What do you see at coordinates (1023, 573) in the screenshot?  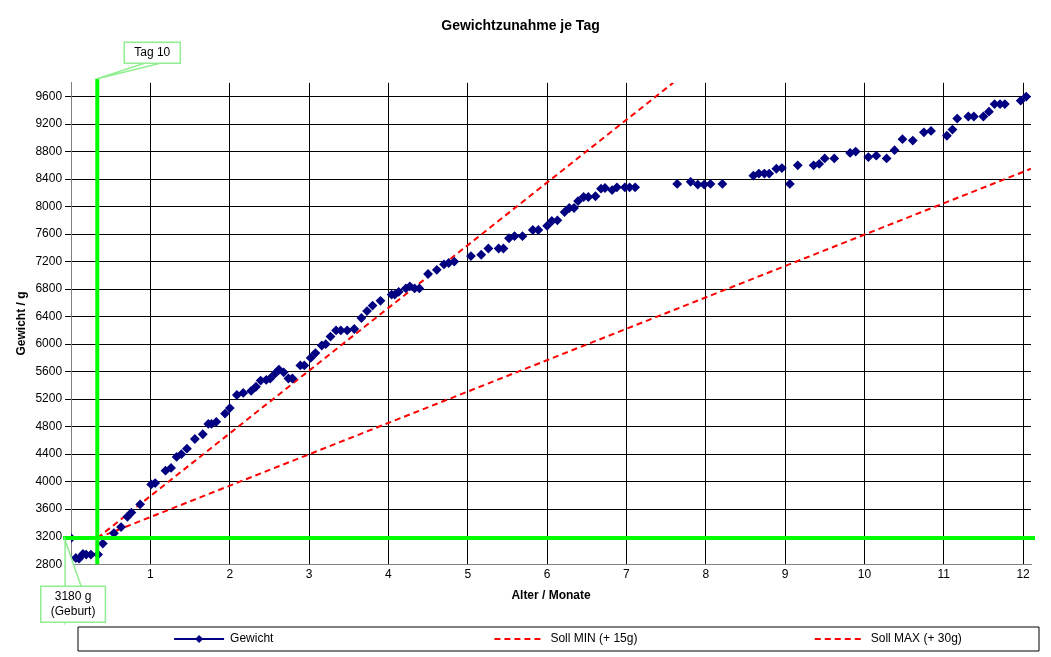 I see `x-tick-label: 12` at bounding box center [1023, 573].